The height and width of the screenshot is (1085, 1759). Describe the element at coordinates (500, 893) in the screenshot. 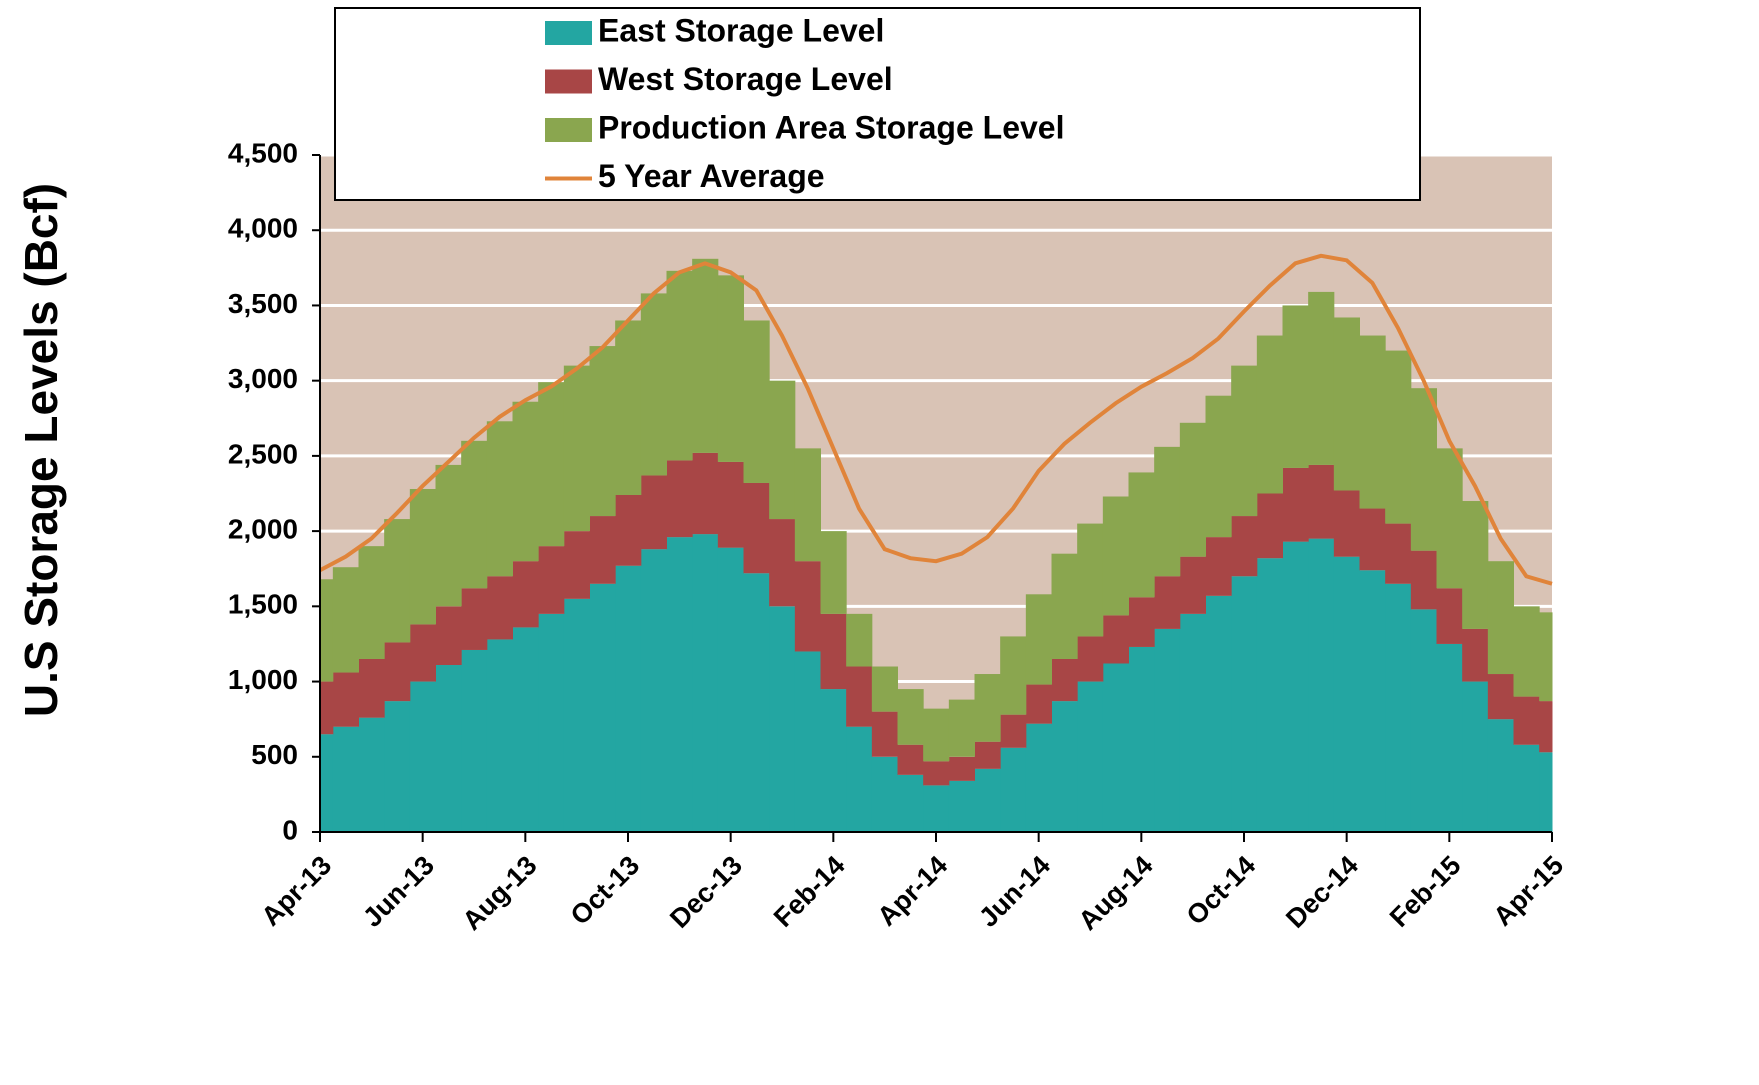

I see `x-tick-label: Aug-13` at that location.